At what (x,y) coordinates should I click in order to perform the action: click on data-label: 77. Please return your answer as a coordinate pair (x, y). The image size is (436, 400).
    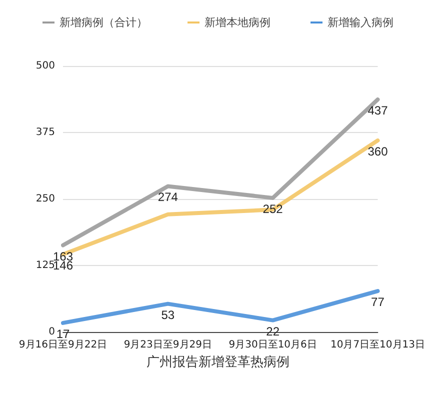
    Looking at the image, I should click on (378, 302).